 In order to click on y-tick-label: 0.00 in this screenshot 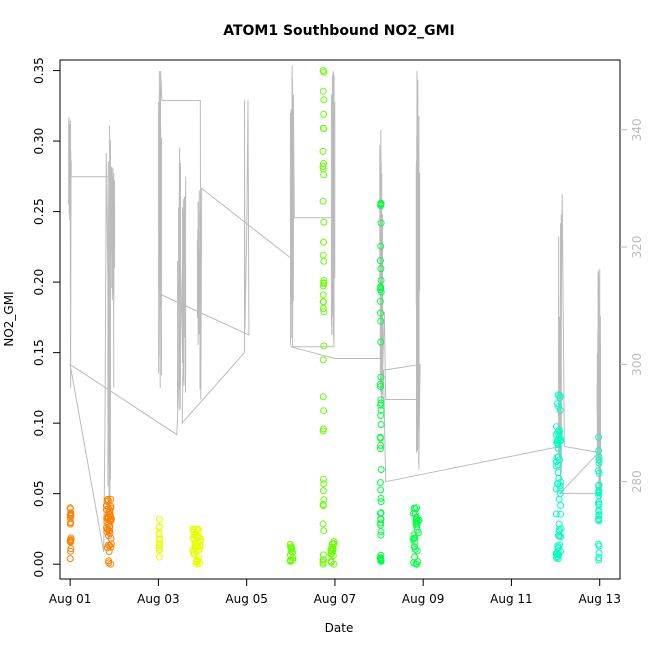, I will do `click(39, 564)`.